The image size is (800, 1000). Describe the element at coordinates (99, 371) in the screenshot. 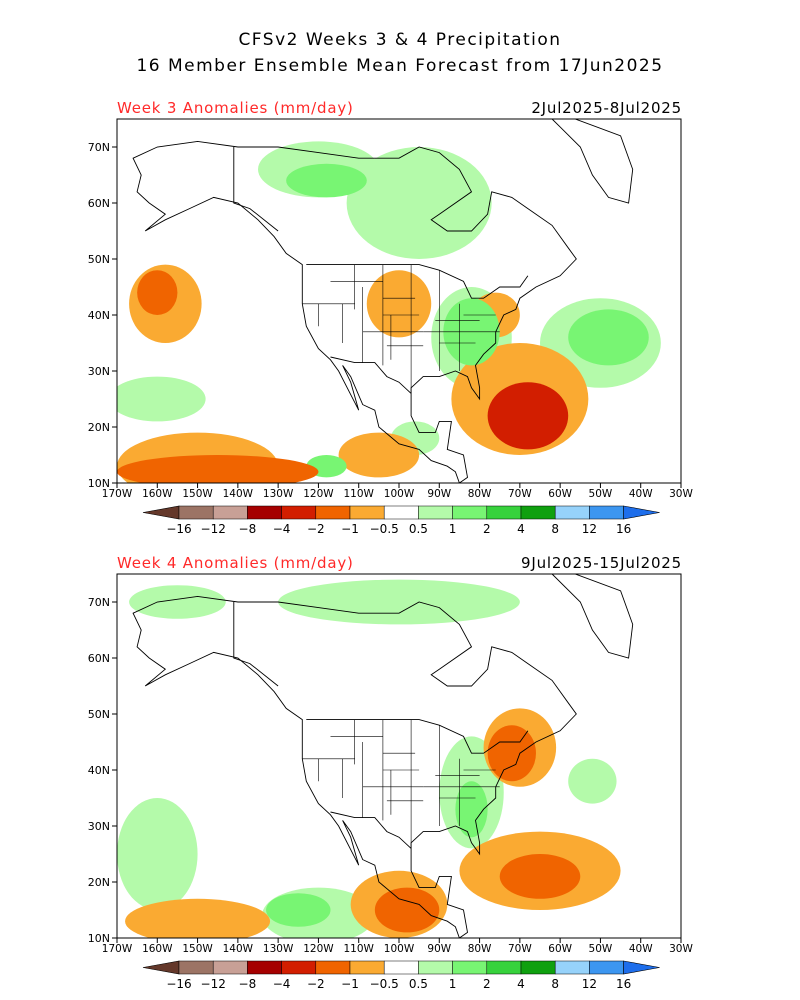

I see `lat-tick-label: 30N` at that location.